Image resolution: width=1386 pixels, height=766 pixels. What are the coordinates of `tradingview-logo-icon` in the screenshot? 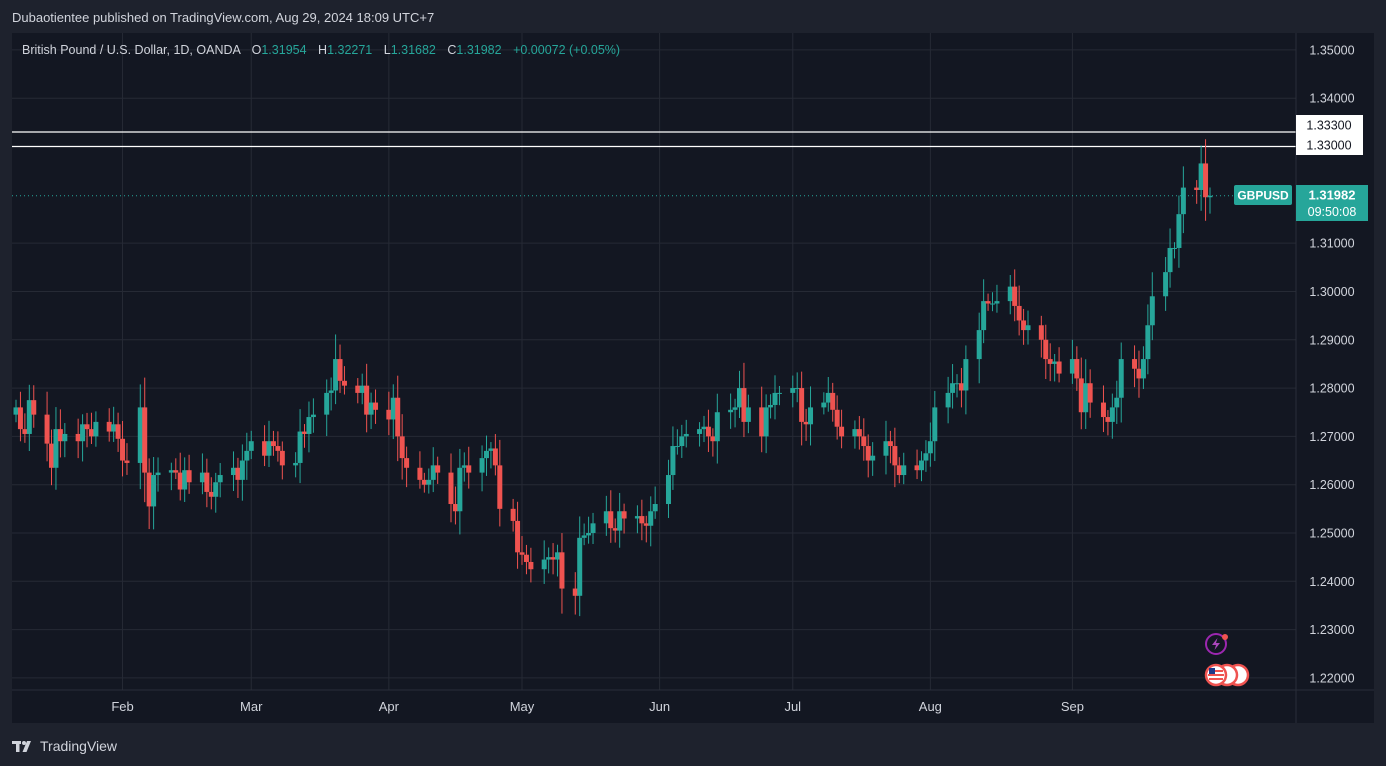 It's located at (21, 746).